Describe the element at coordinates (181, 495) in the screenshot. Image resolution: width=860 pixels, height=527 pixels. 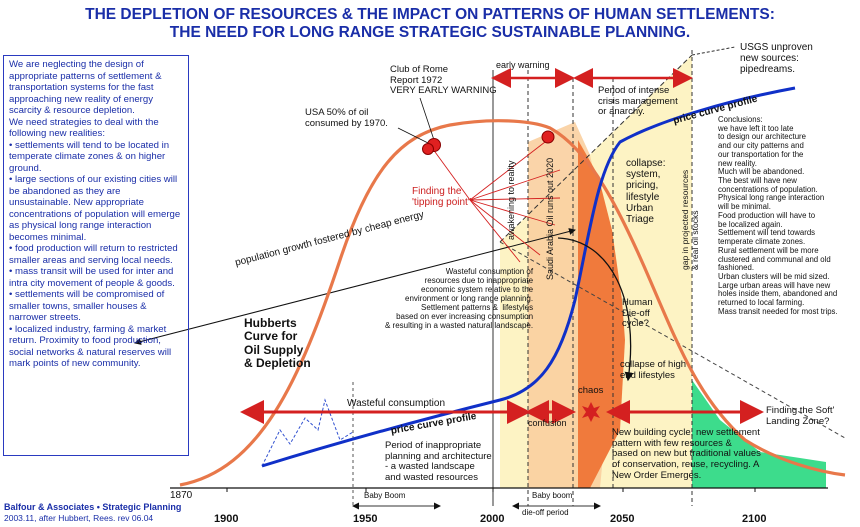
I see `axis-start-label: 1870` at that location.